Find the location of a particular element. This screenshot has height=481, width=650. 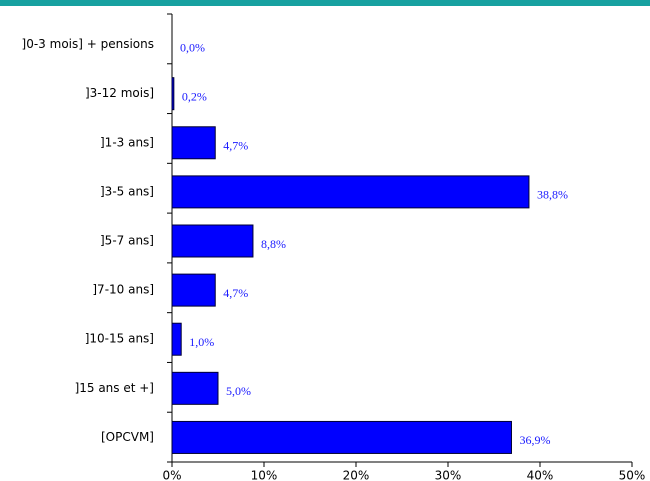

y-tick-label: ]3-12 mois] is located at coordinates (119, 93).